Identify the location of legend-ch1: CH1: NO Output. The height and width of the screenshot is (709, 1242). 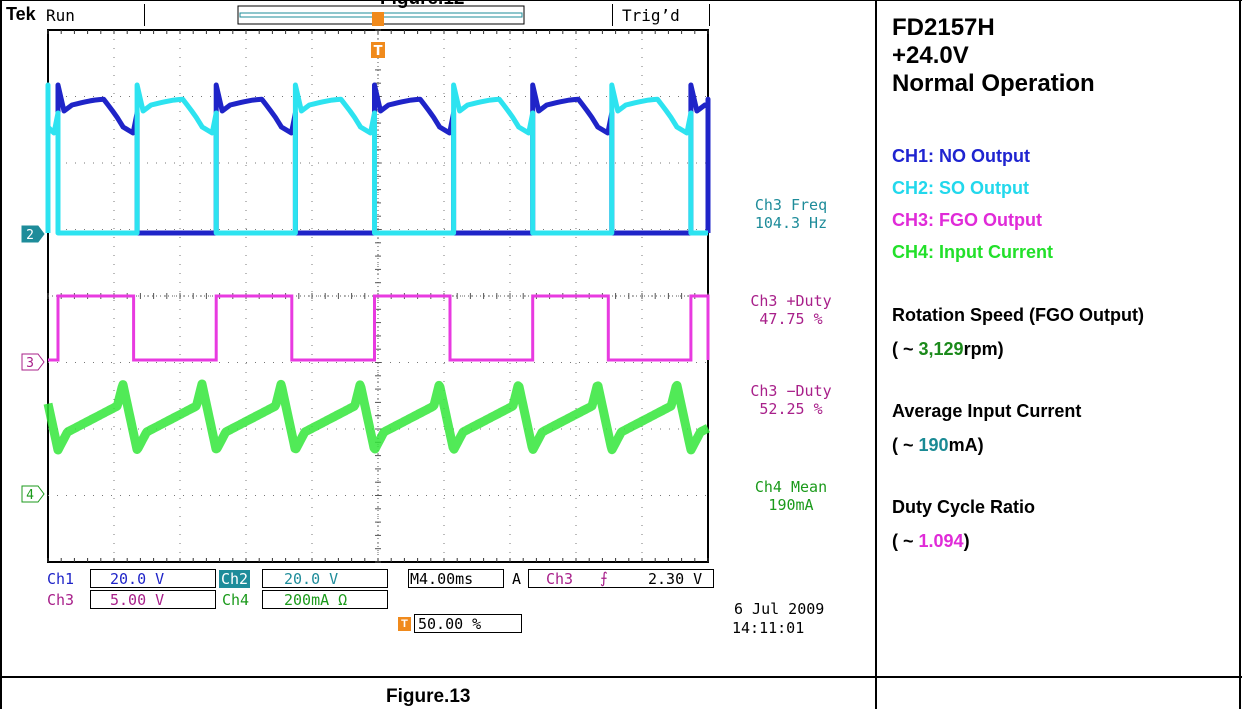
(961, 156).